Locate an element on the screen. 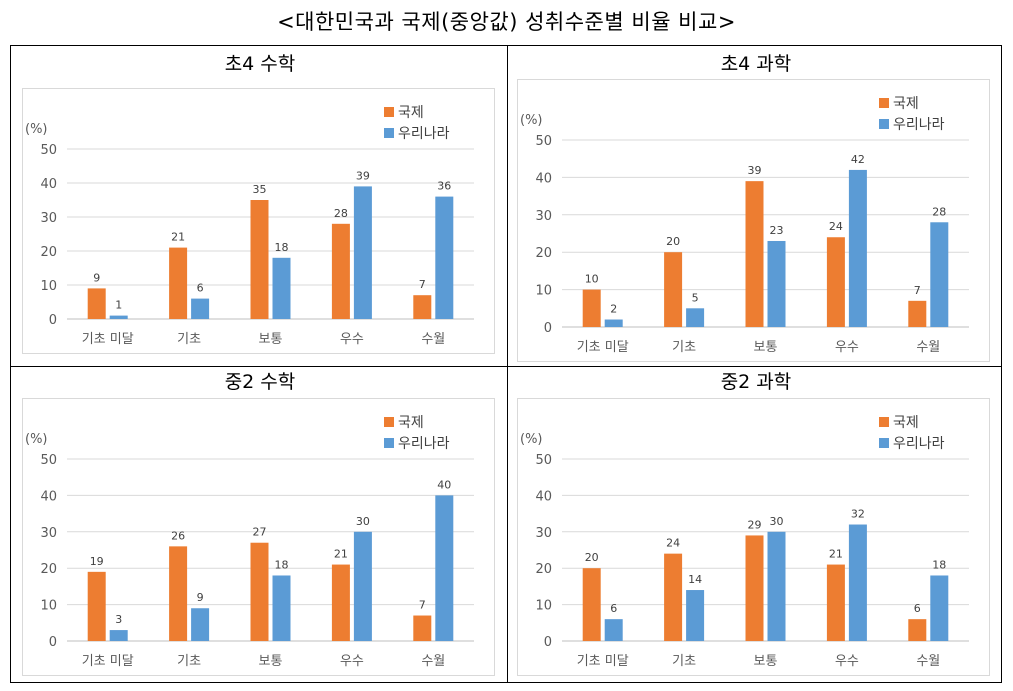 The height and width of the screenshot is (691, 1013). y-tick-label: 30 is located at coordinates (48, 533).